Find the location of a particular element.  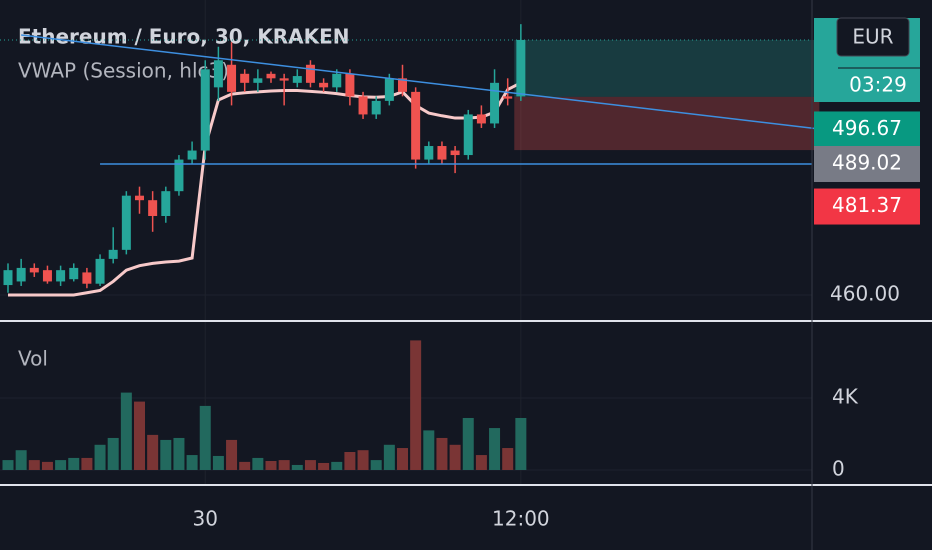

currency-button-bg is located at coordinates (873, 37).